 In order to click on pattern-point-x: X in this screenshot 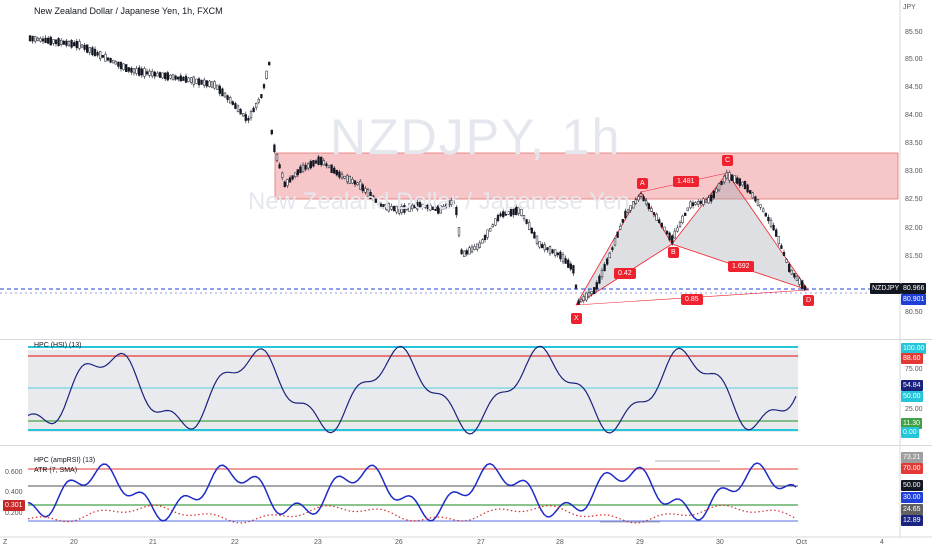, I will do `click(576, 318)`.